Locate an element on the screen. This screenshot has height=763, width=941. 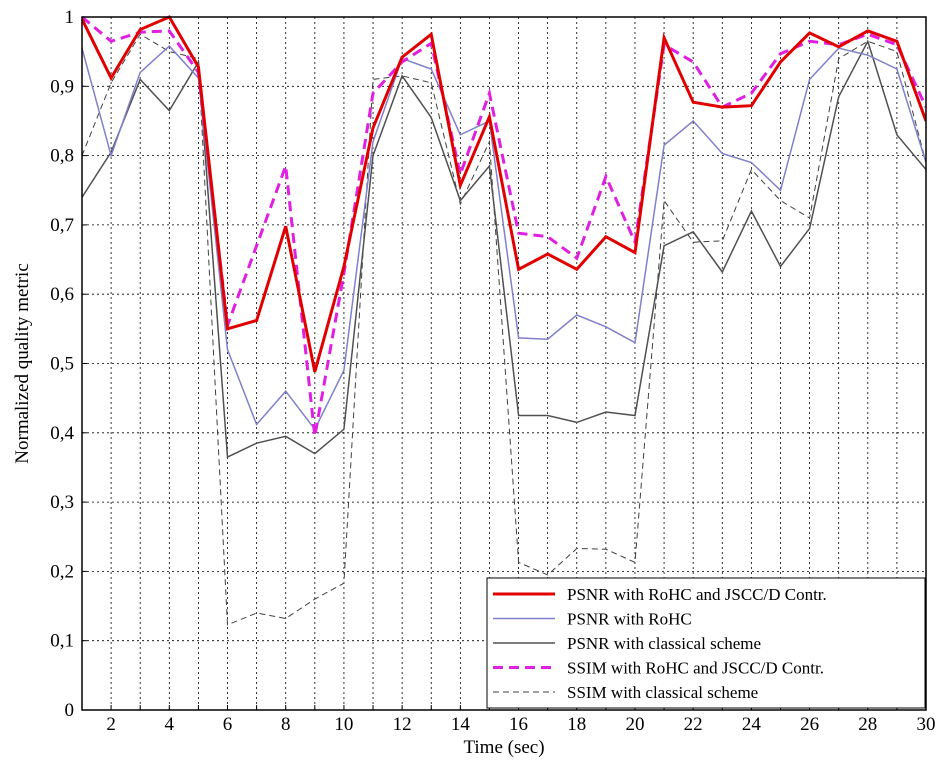
y-tick-label: 0,8 is located at coordinates (62, 156).